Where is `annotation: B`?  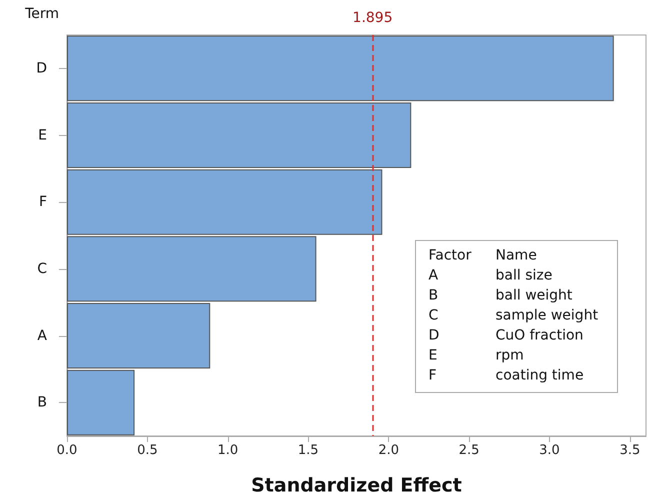
annotation: B is located at coordinates (433, 296).